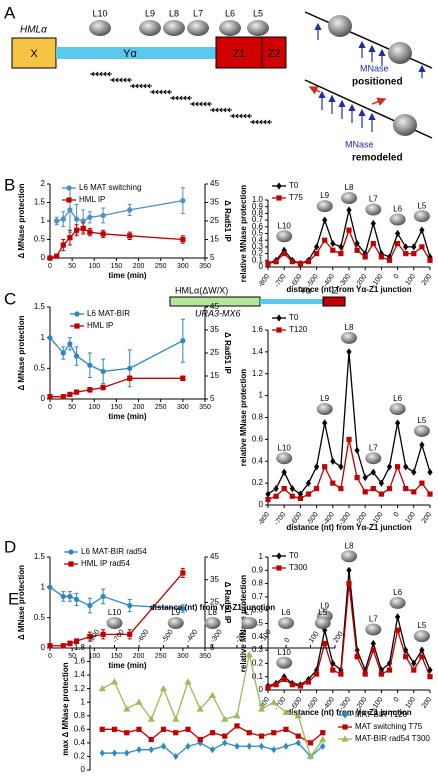  What do you see at coordinates (261, 395) in the screenshot?
I see `y-tick-label: 1` at bounding box center [261, 395].